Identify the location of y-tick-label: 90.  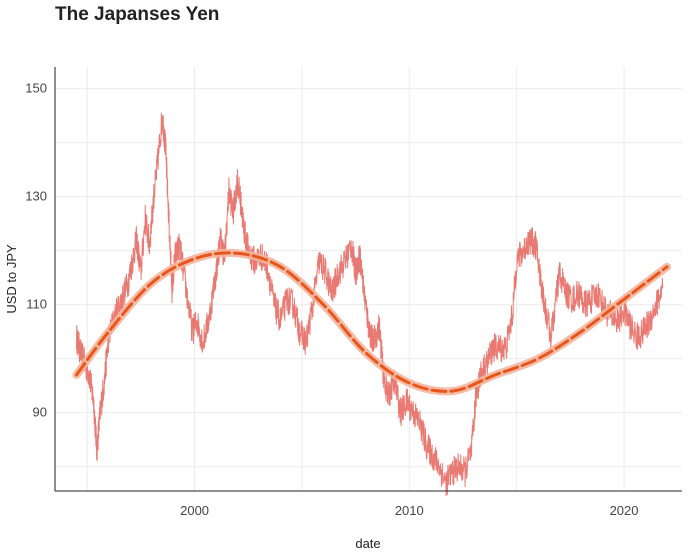
(40, 412).